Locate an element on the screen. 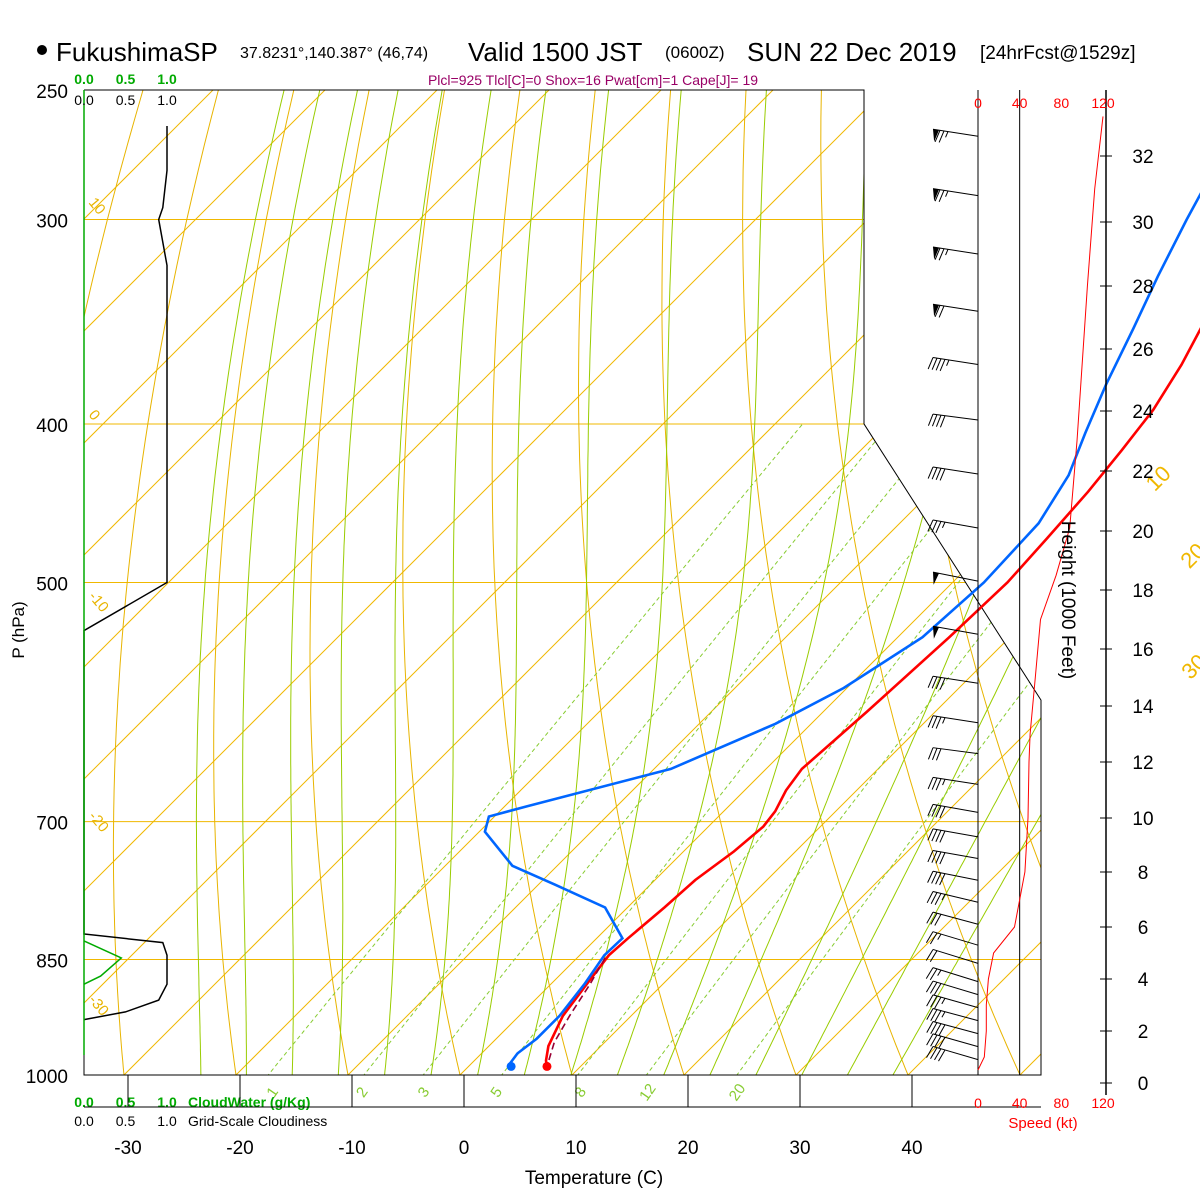 The image size is (1200, 1200). speed-tick-bottom: 80 is located at coordinates (1062, 1103).